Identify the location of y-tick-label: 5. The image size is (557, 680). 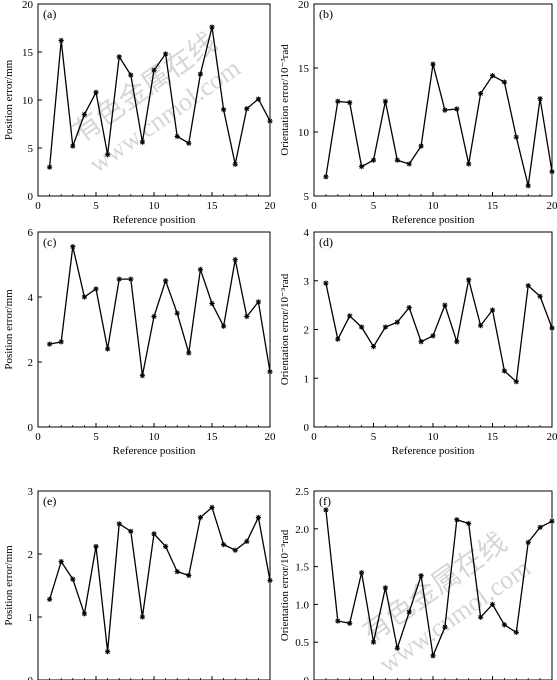
(307, 197).